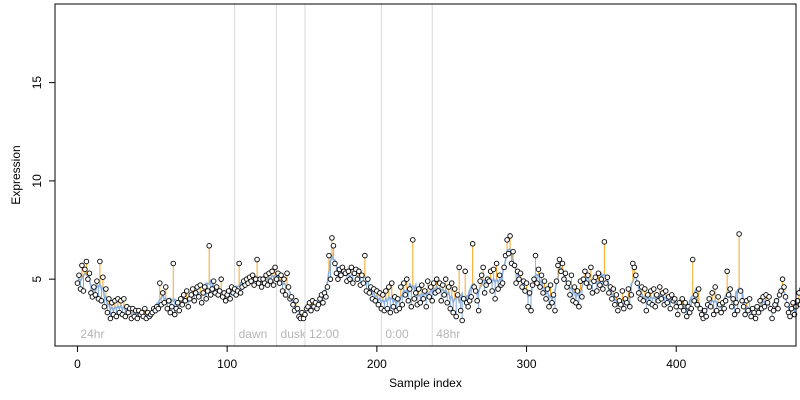 The height and width of the screenshot is (400, 800). What do you see at coordinates (253, 334) in the screenshot?
I see `phase-label: dawn` at bounding box center [253, 334].